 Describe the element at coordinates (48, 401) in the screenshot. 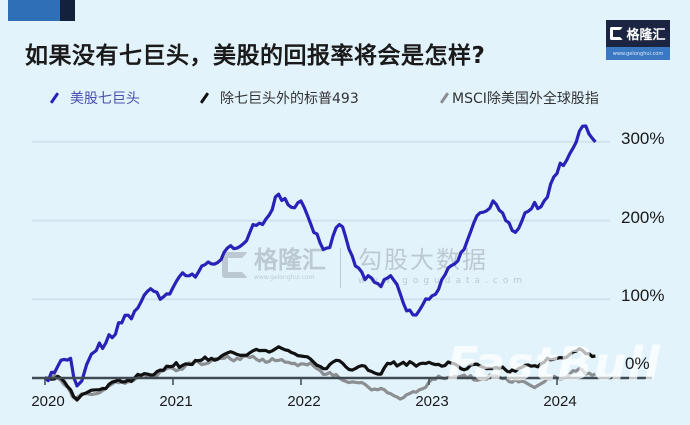

I see `x-tick-label: 2020` at that location.